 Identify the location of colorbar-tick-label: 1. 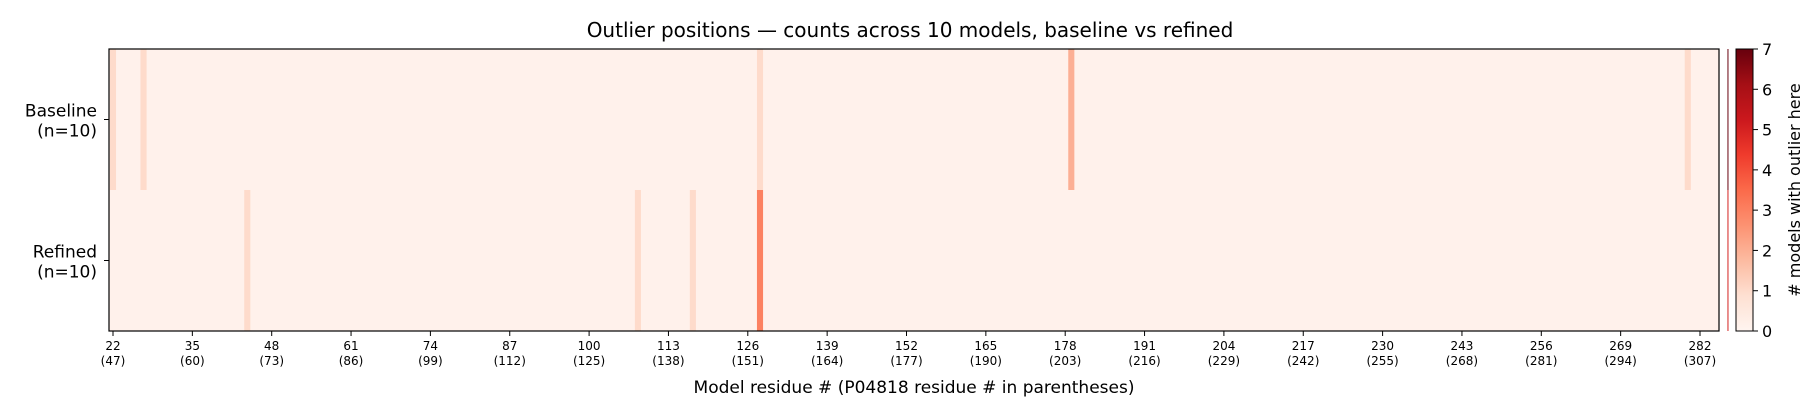
(1767, 291).